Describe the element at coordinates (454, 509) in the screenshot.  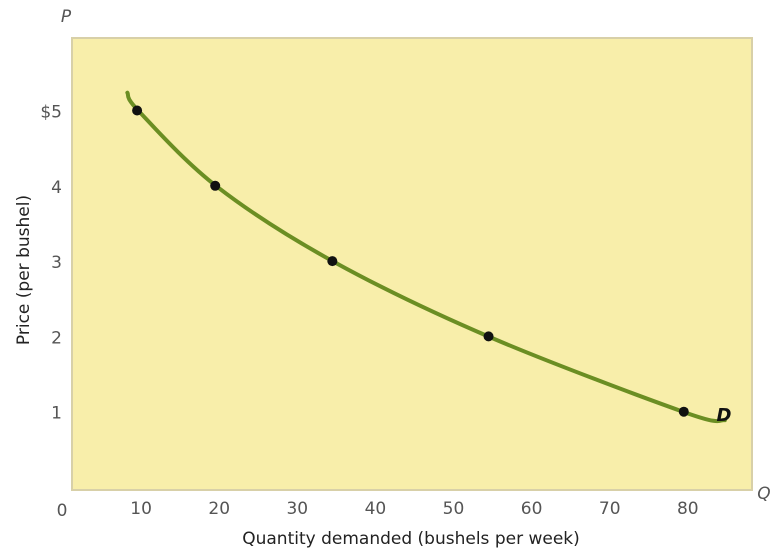
I see `x-tick-label: 50` at that location.